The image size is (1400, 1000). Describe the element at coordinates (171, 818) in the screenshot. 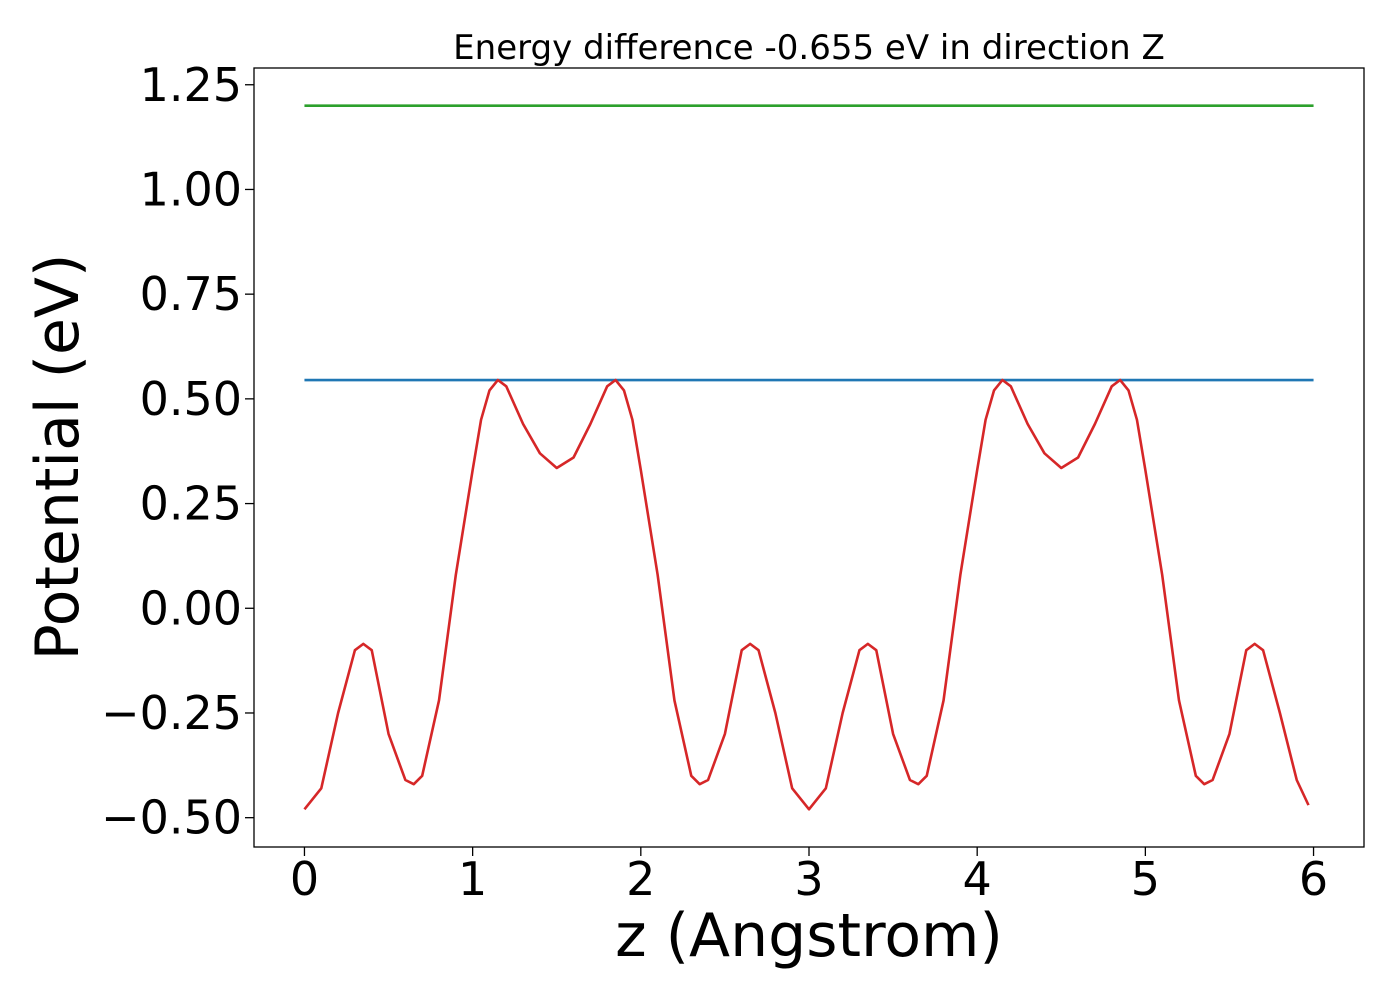

I see `y-tick-label: −0.50` at that location.